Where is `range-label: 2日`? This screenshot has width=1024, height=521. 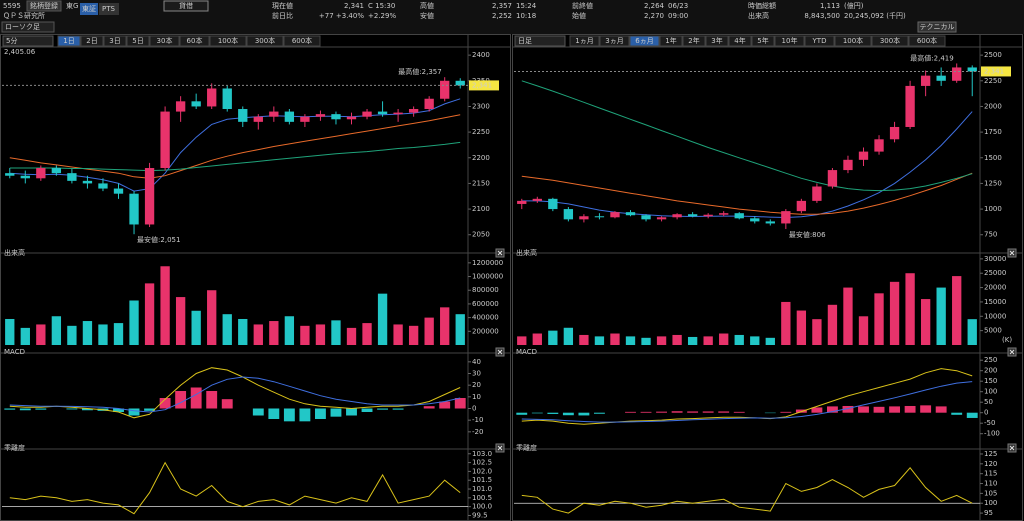 range-label: 2日 is located at coordinates (91, 41).